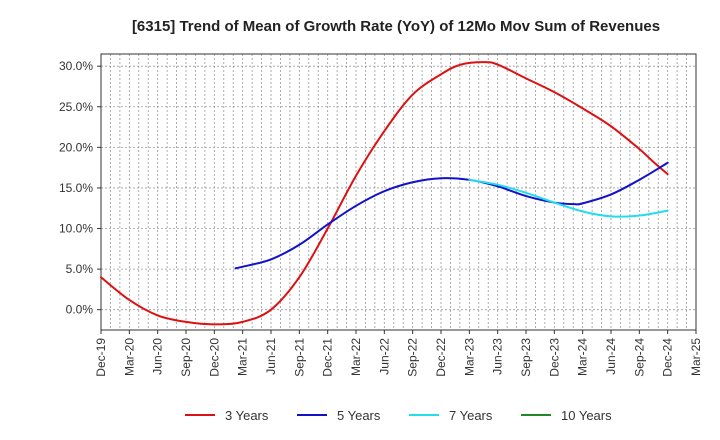 This screenshot has height=440, width=720. What do you see at coordinates (299, 357) in the screenshot?
I see `x-tick-label: Sep-21` at bounding box center [299, 357].